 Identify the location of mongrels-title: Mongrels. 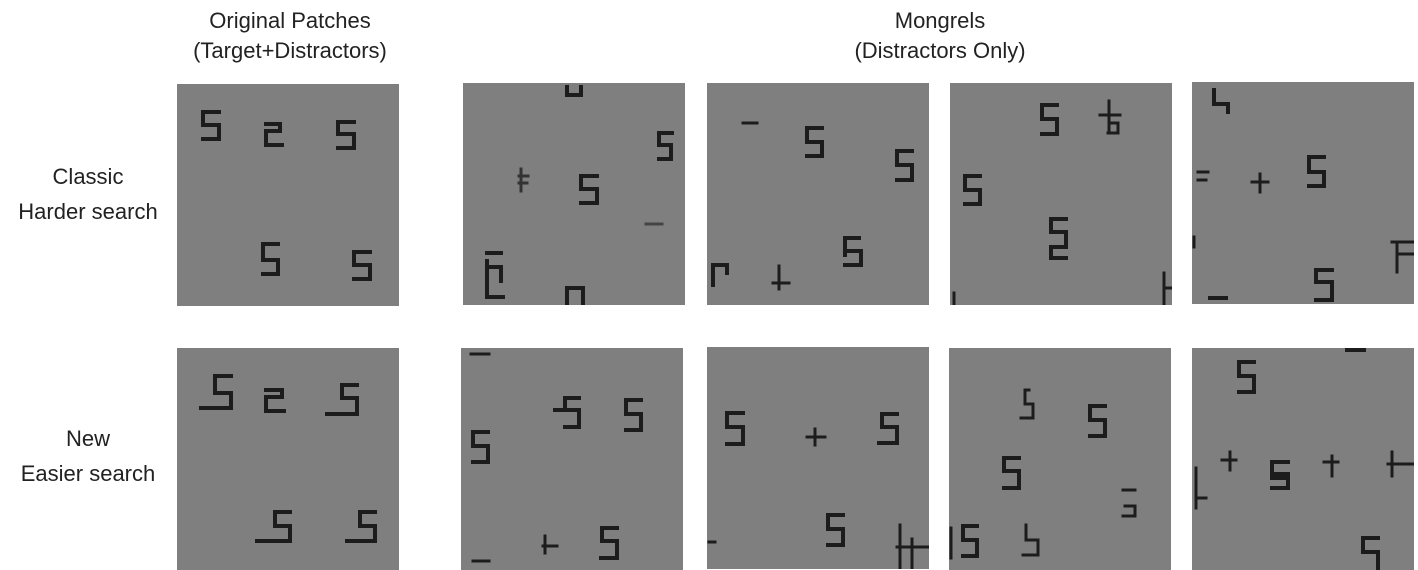
(940, 20).